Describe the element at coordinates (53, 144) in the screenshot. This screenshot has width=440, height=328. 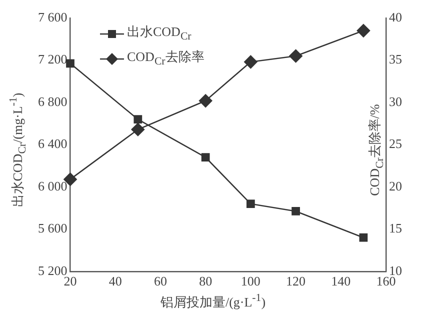
I see `y-tick-label: 6 400` at that location.